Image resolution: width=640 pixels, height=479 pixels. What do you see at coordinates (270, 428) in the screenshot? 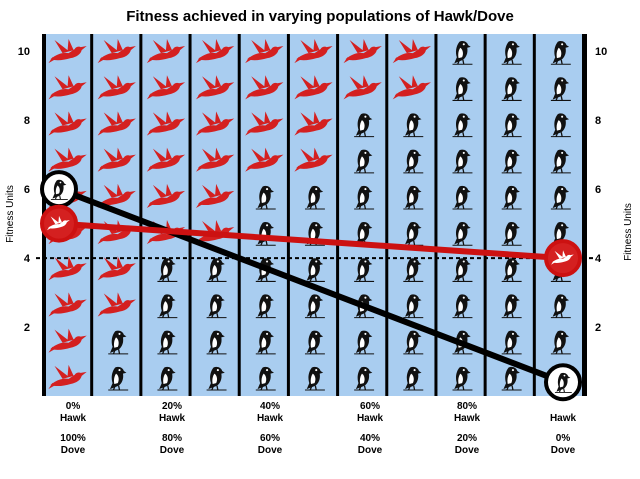
I see `x-tick-label: 40%Hawk 60%Dove` at bounding box center [270, 428].